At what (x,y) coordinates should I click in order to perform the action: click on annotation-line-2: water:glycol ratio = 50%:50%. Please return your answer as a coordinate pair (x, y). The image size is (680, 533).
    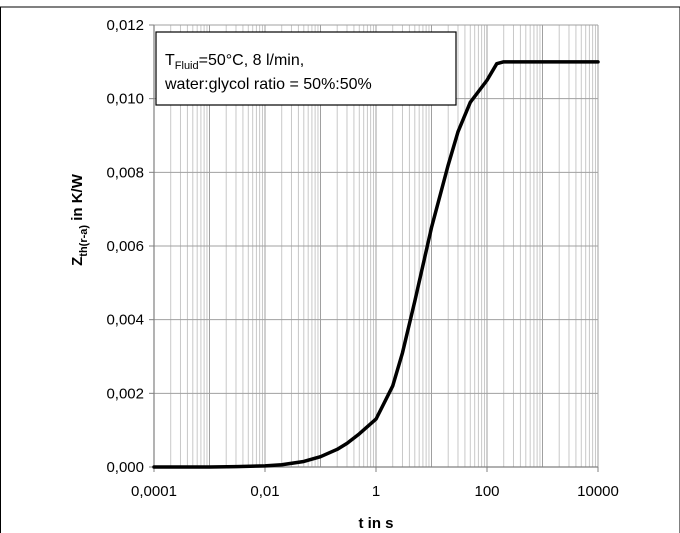
    Looking at the image, I should click on (268, 84).